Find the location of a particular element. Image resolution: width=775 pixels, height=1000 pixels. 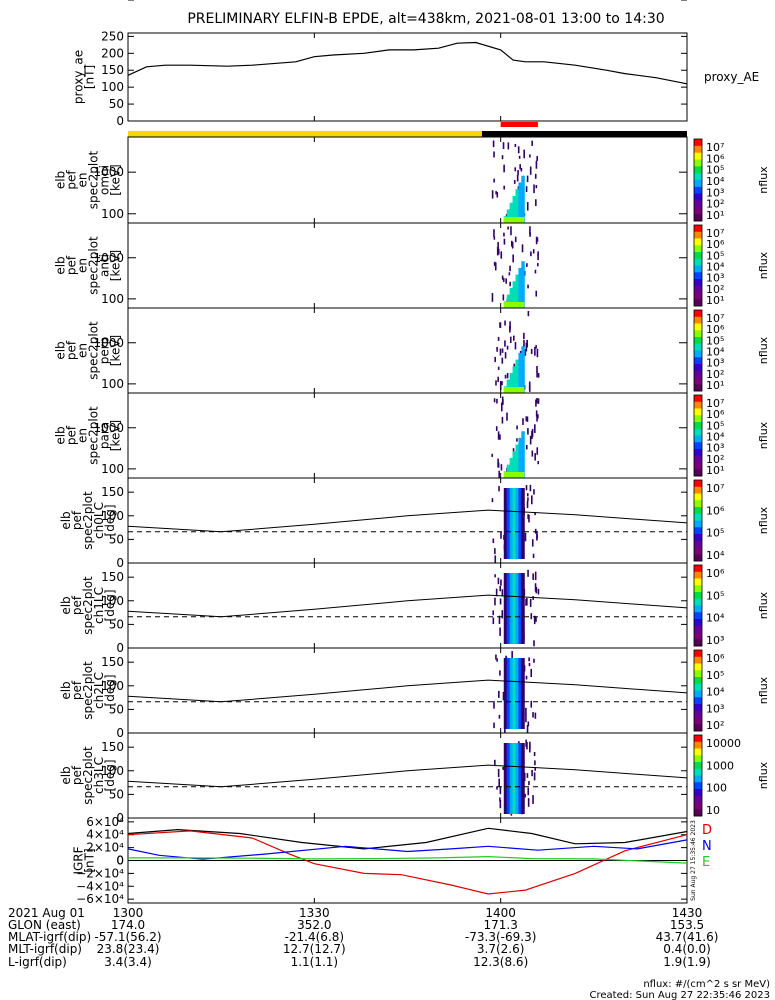

ephemeris-value: 12.3(8.6) is located at coordinates (500, 962).